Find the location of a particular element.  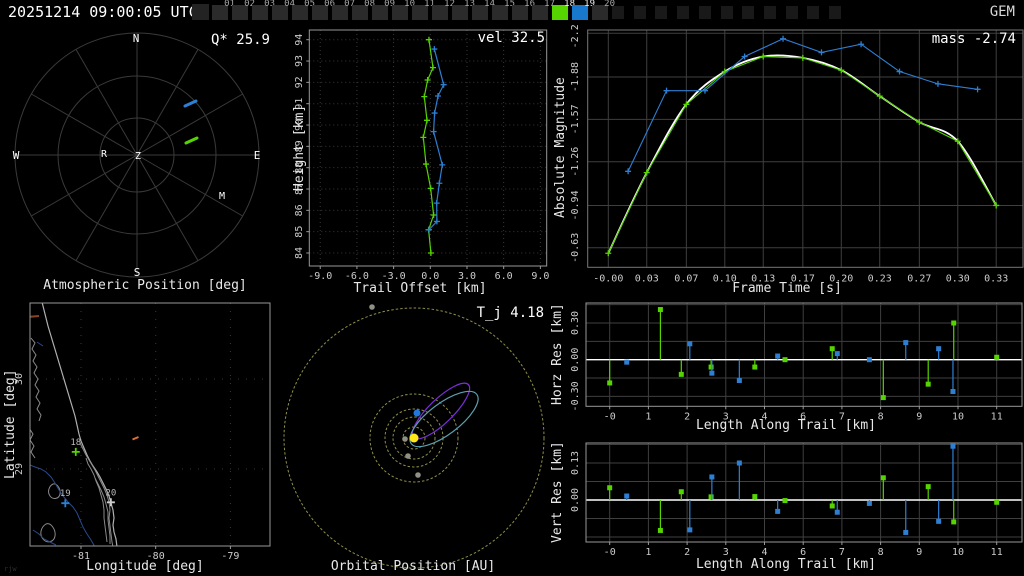

tick-label: 9 is located at coordinates (919, 416).